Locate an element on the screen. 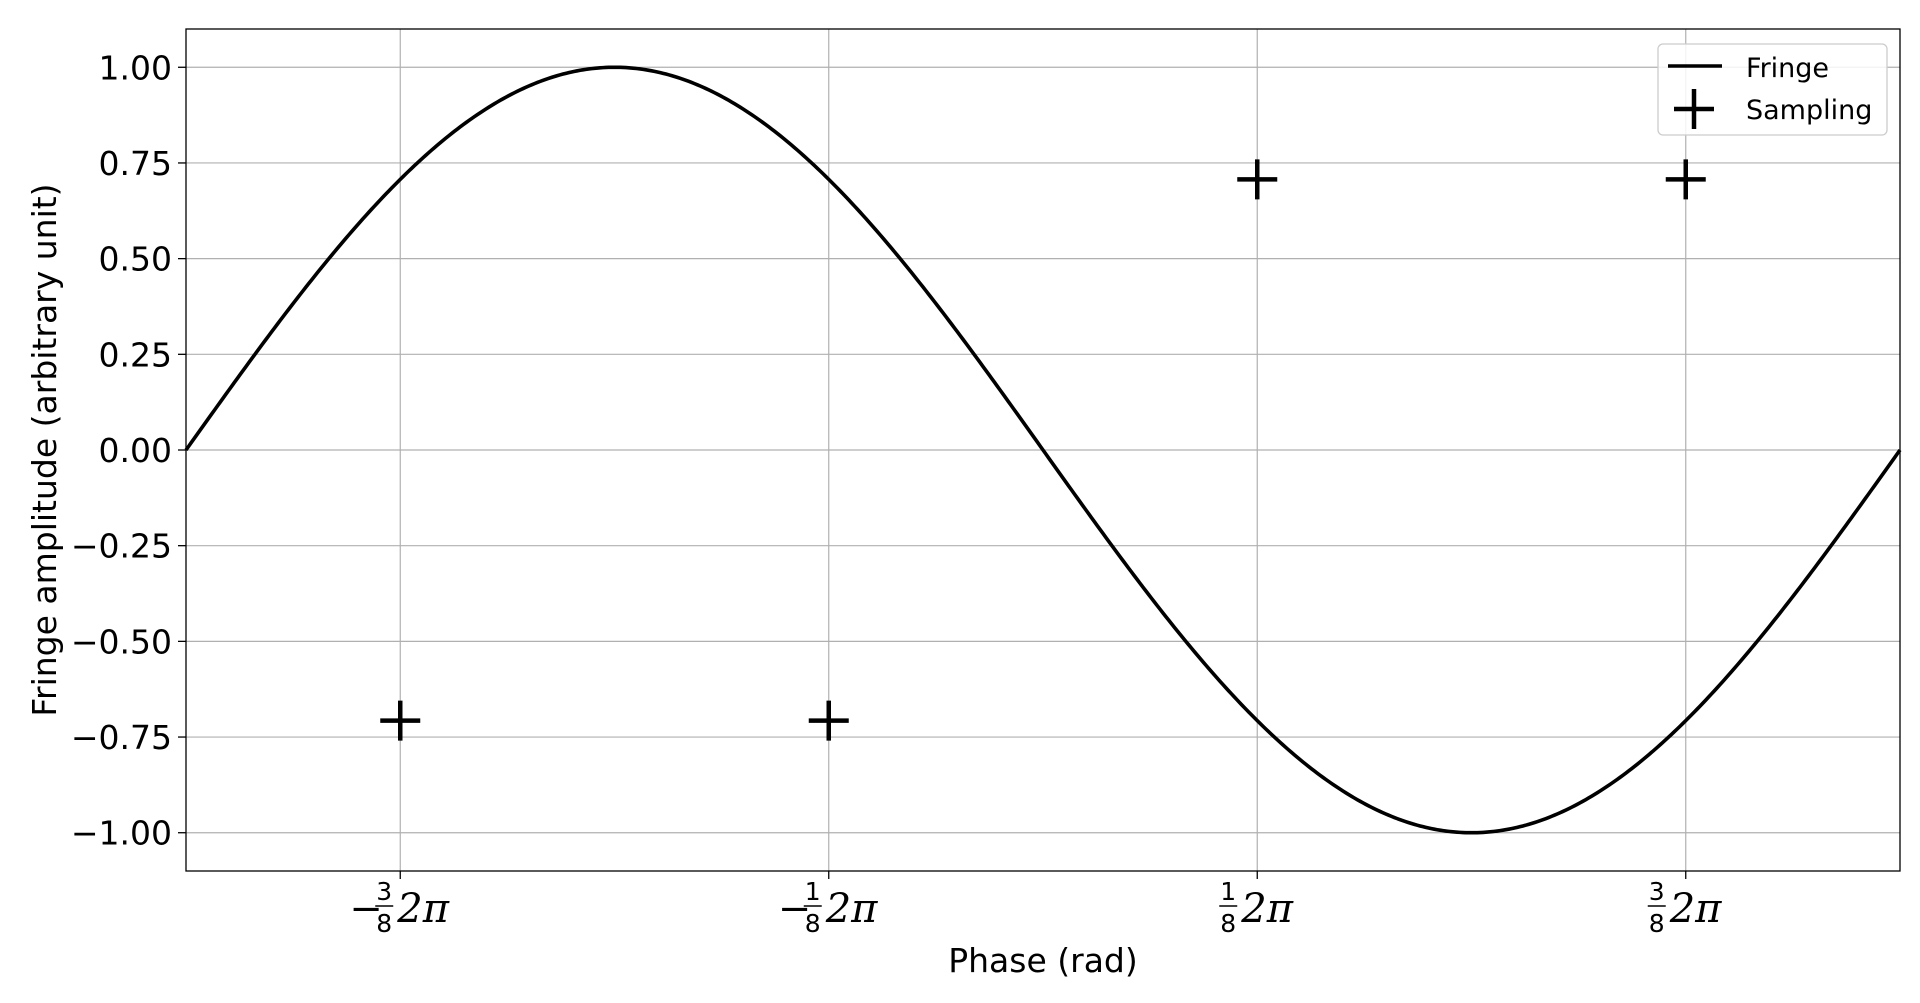 The image size is (1920, 1003). y-axis-ticks: 1.00 0.75 0.50 0.25 0.00 −0.25 −0.50 −0.75 −1.00 is located at coordinates (128, 450).